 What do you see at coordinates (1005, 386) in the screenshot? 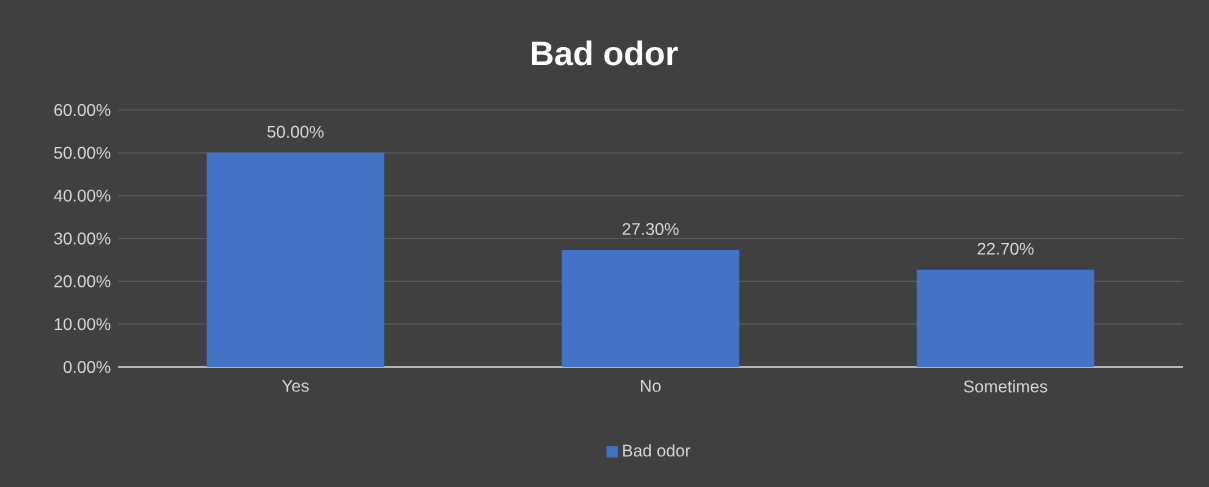
I see `x-tick-label: Sometimes` at bounding box center [1005, 386].